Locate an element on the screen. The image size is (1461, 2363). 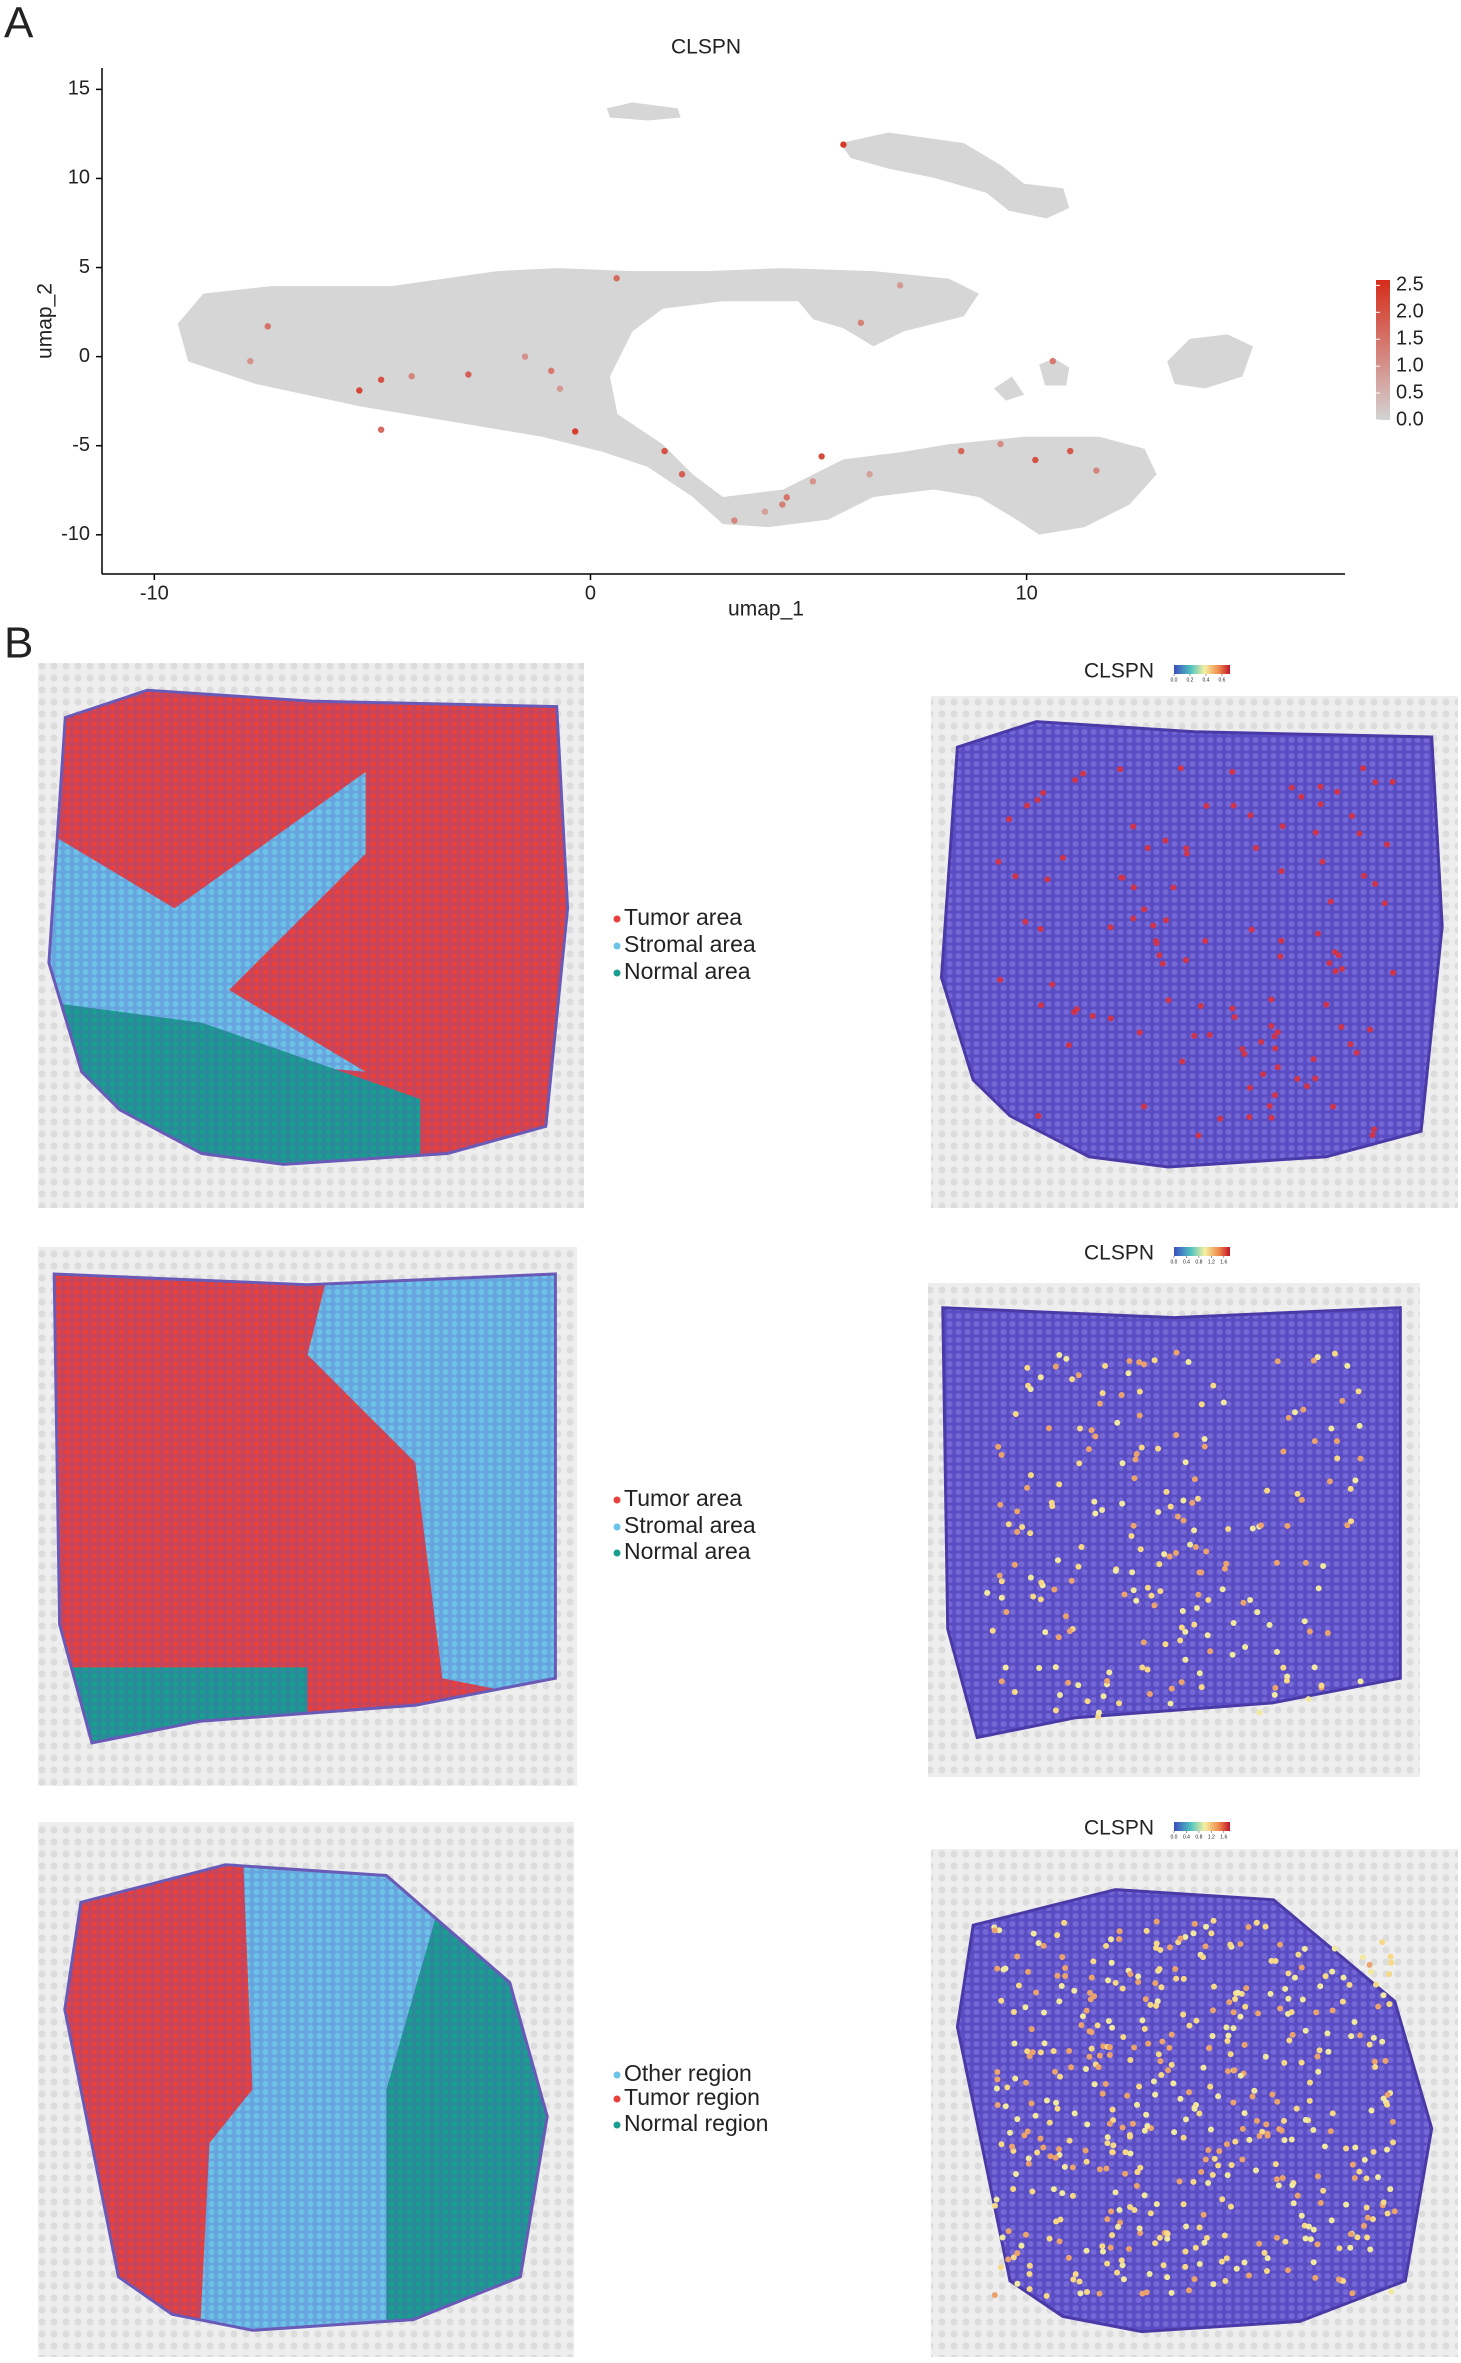
y-tick-label: 0 is located at coordinates (84, 356).